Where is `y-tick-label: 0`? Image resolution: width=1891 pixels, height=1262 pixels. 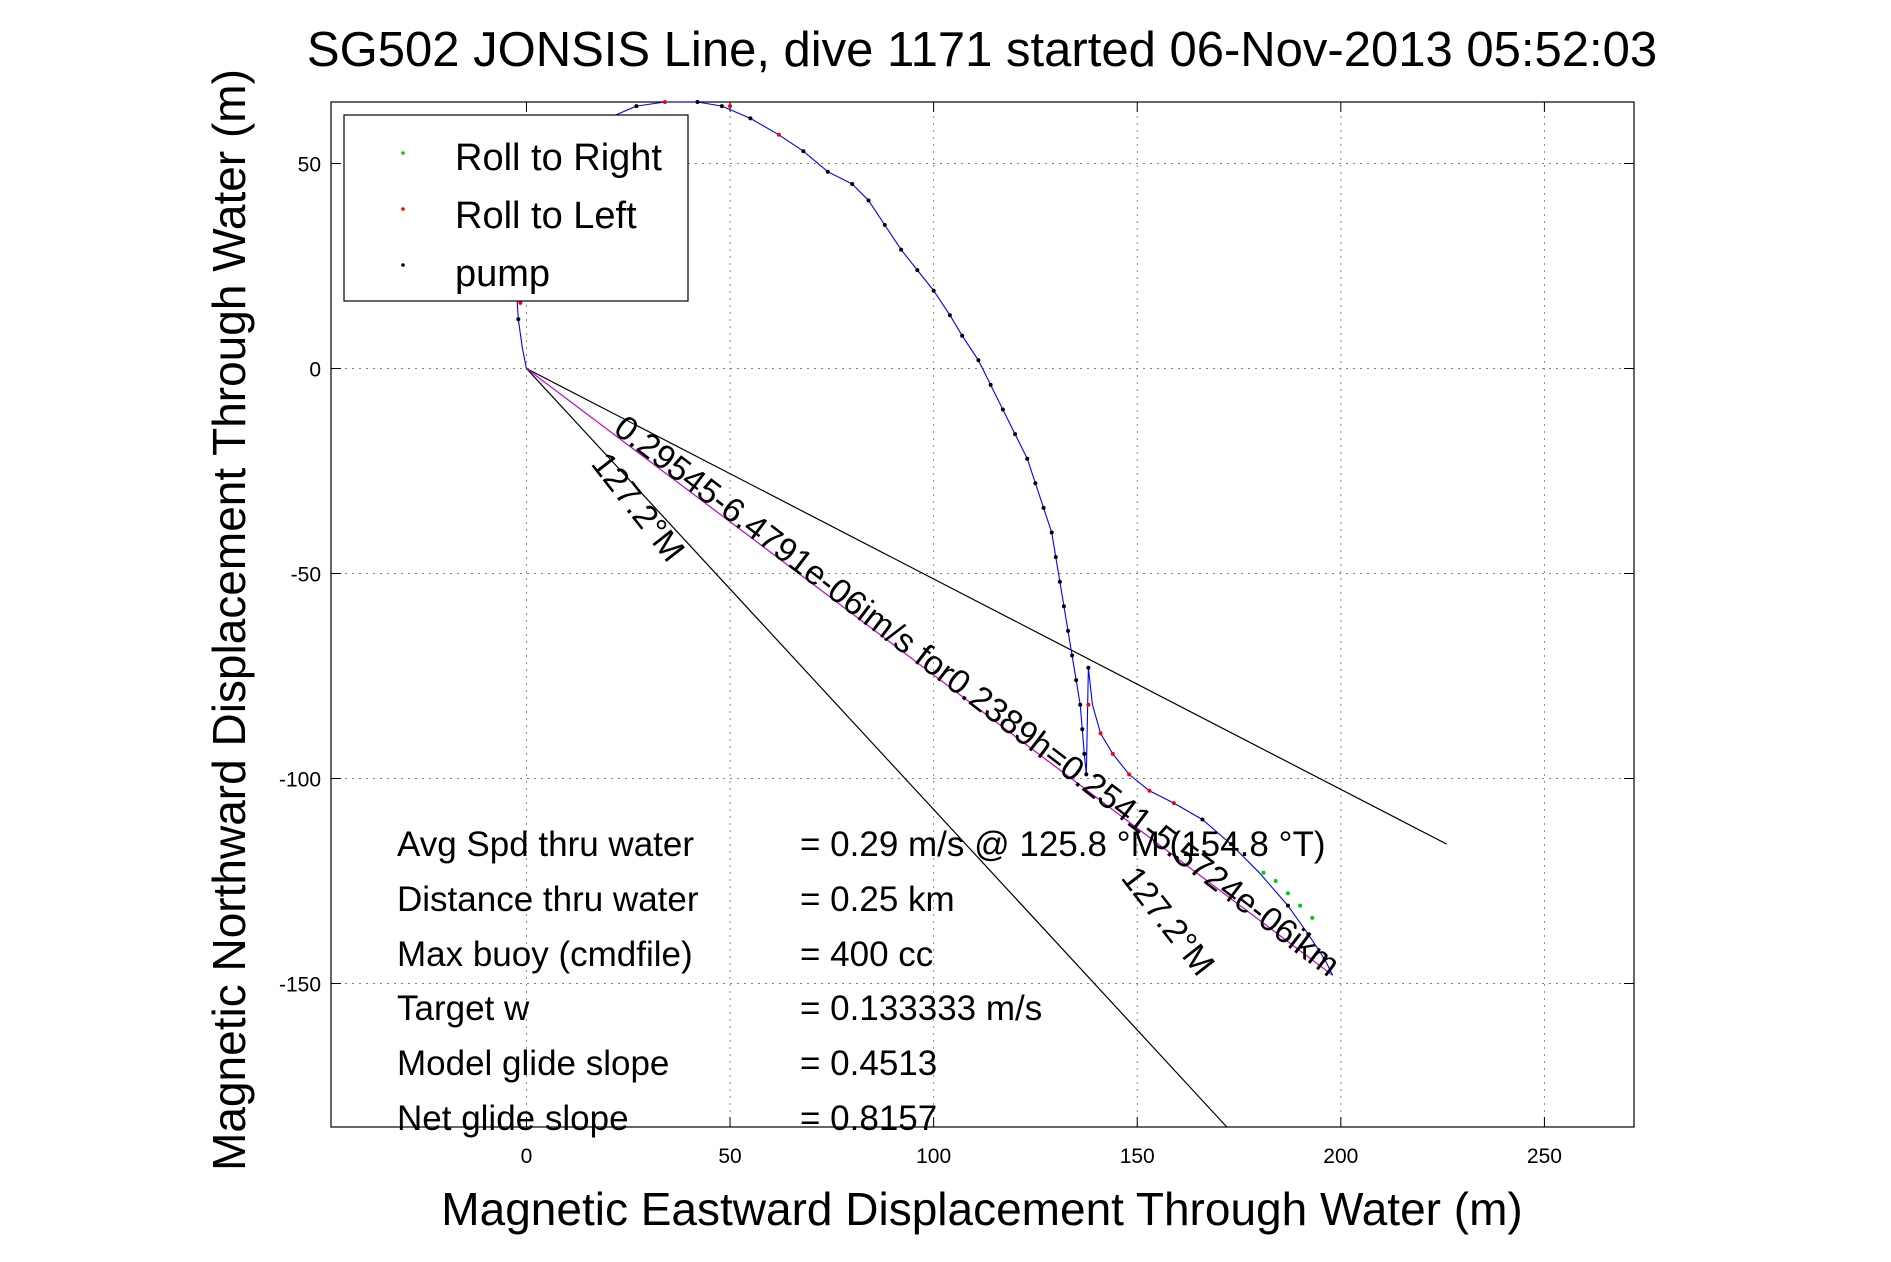
y-tick-label: 0 is located at coordinates (315, 370).